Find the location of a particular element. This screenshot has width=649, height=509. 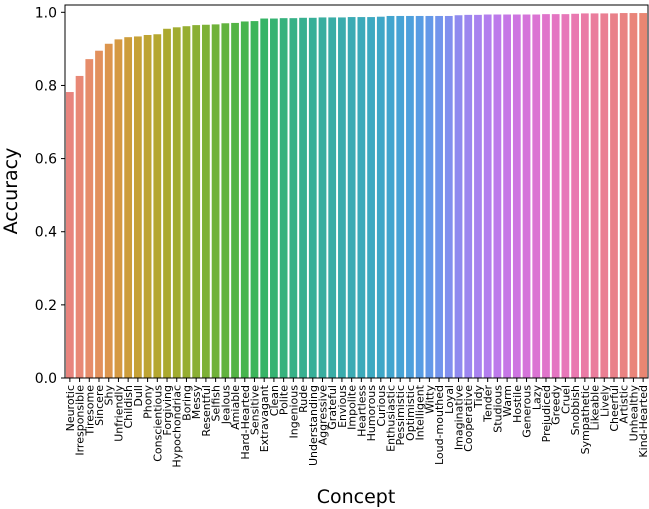

x-tick-label: Sympathetic is located at coordinates (585, 419).